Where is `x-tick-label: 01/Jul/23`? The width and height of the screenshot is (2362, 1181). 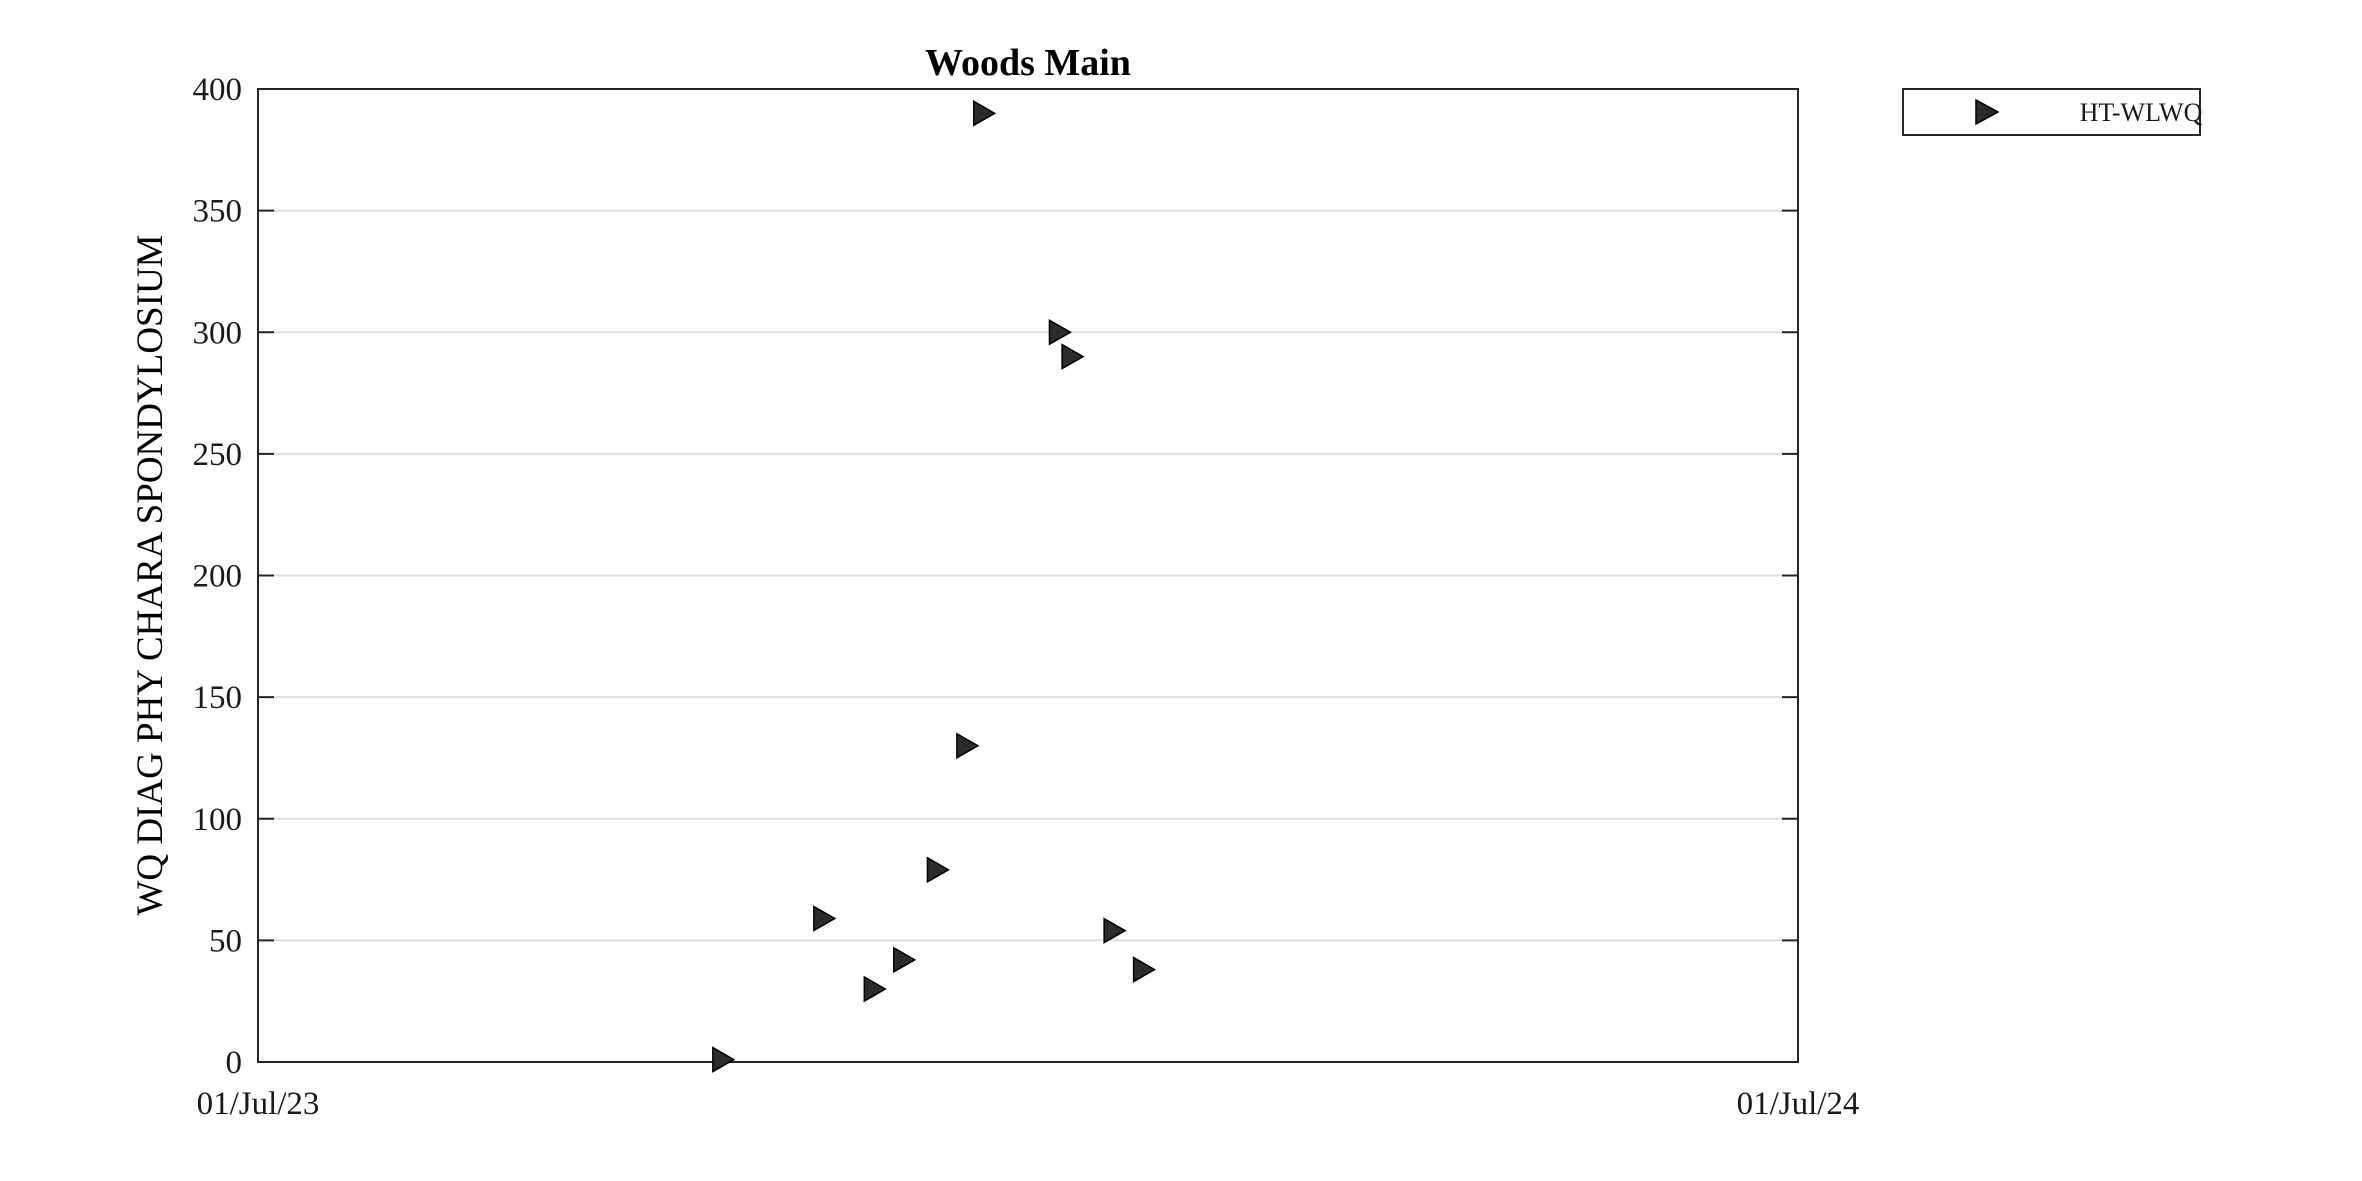
x-tick-label: 01/Jul/23 is located at coordinates (258, 1104).